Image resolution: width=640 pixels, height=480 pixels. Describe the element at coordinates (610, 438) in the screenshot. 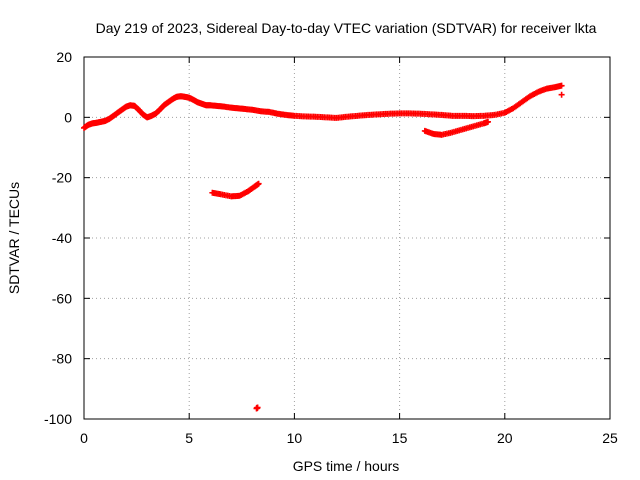

I see `x-tick-label: 25` at that location.